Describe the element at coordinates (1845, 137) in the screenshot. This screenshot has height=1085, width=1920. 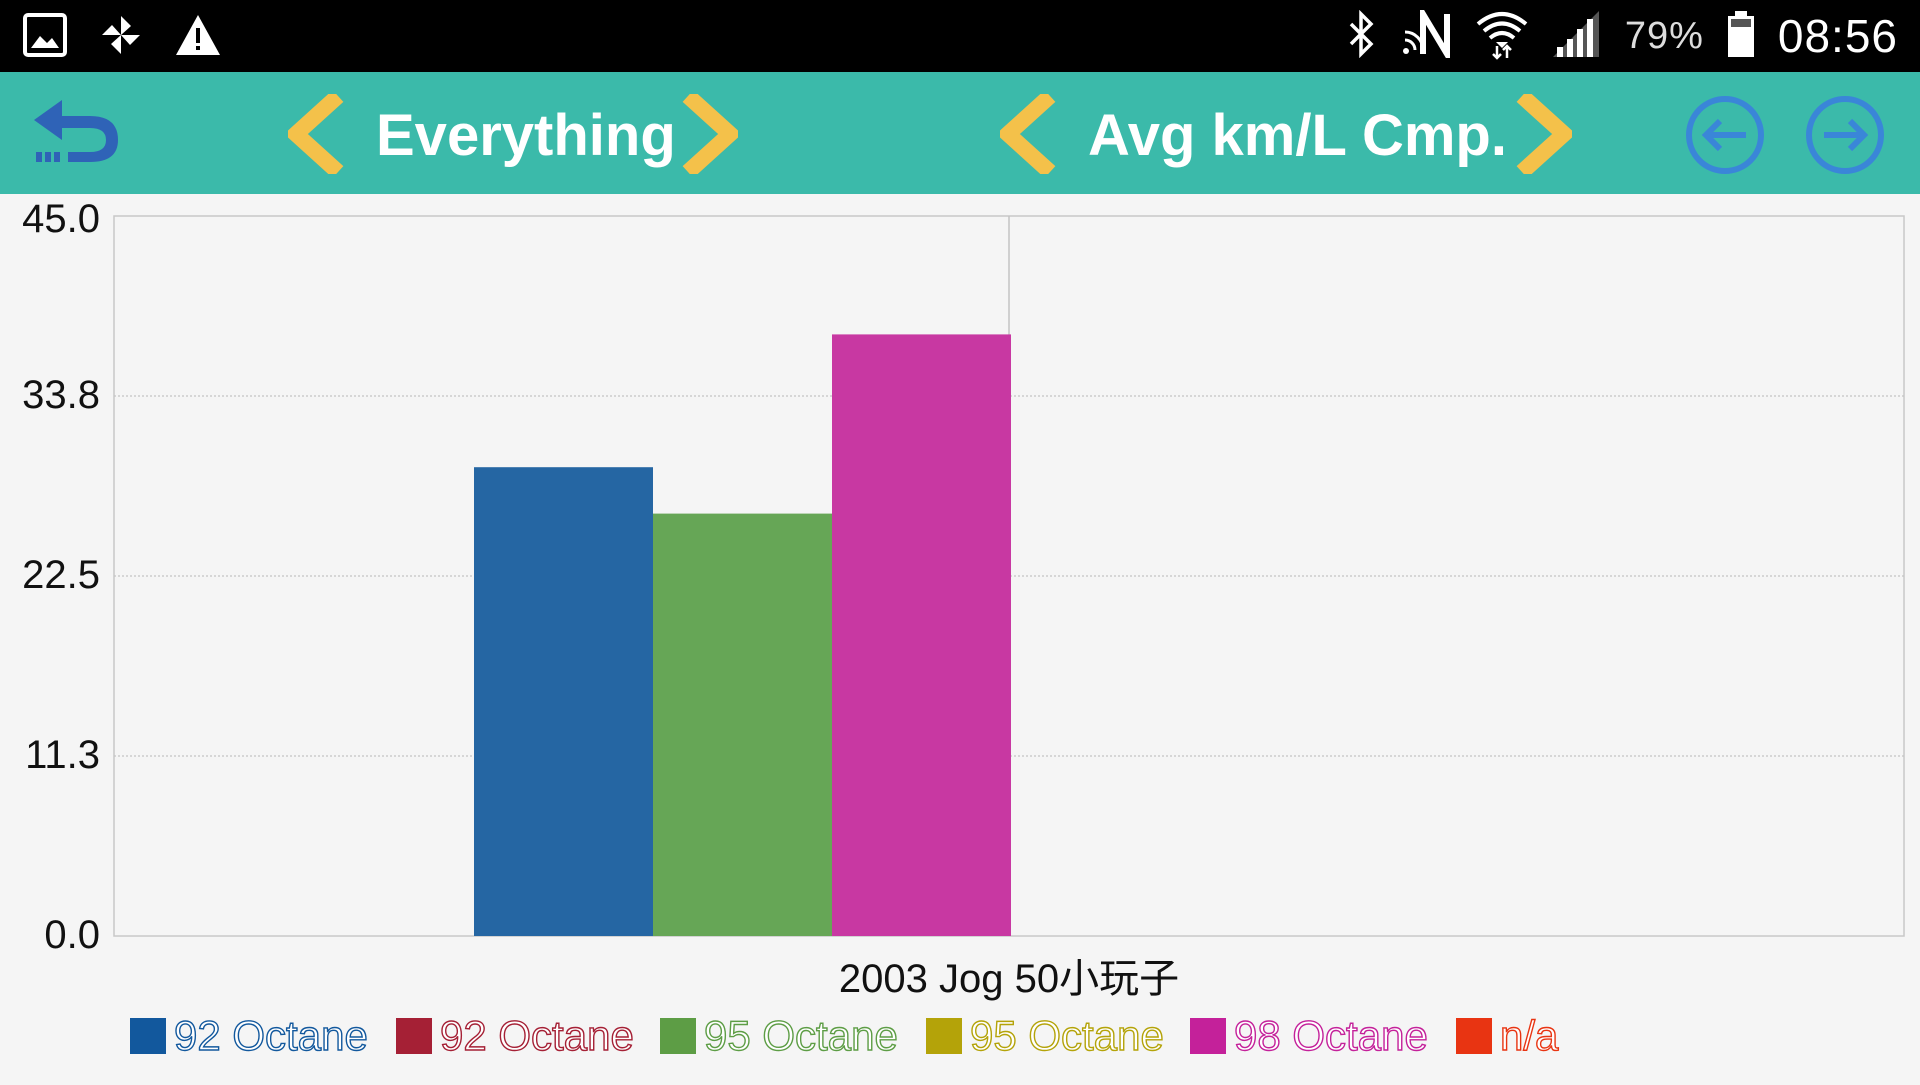
I see `arrow-right-circle-icon` at that location.